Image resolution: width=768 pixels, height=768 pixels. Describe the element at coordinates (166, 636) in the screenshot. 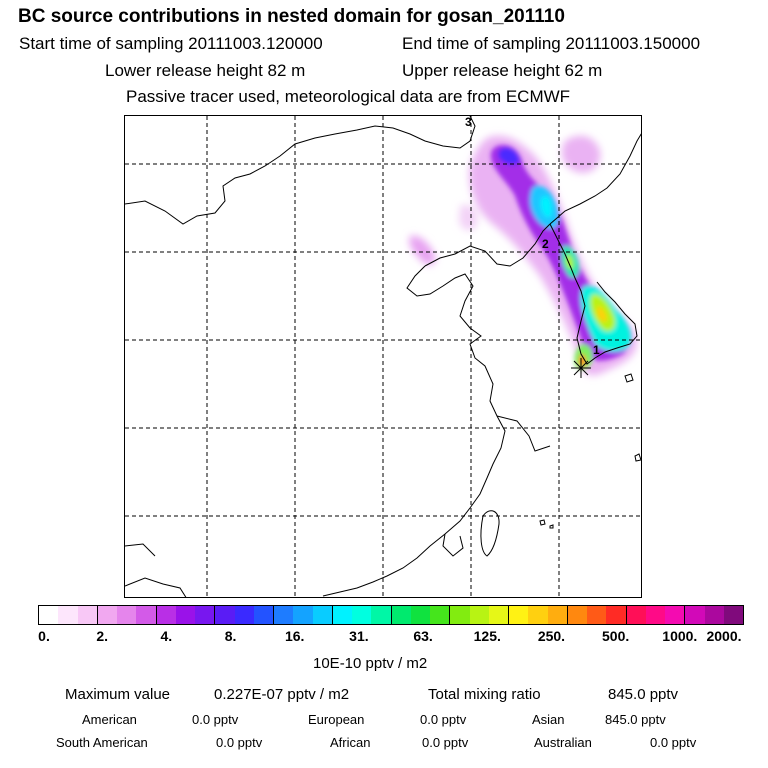

I see `colorbar-tick-label: 4.` at that location.